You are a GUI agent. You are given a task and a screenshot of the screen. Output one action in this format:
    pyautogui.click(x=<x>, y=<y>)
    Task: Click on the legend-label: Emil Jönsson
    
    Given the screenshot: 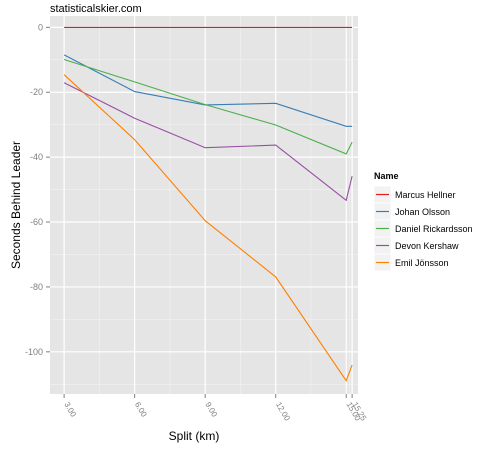 What is the action you would take?
    pyautogui.click(x=422, y=263)
    